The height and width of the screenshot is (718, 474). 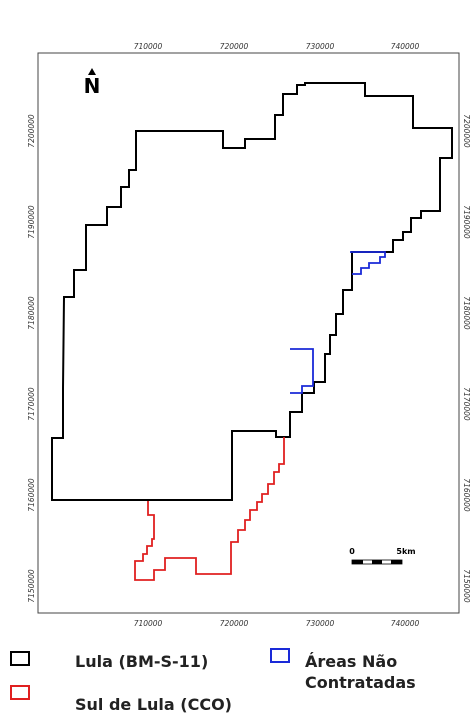 What do you see at coordinates (466, 313) in the screenshot?
I see `y-tick-right-7180000: 7180000` at bounding box center [466, 313].